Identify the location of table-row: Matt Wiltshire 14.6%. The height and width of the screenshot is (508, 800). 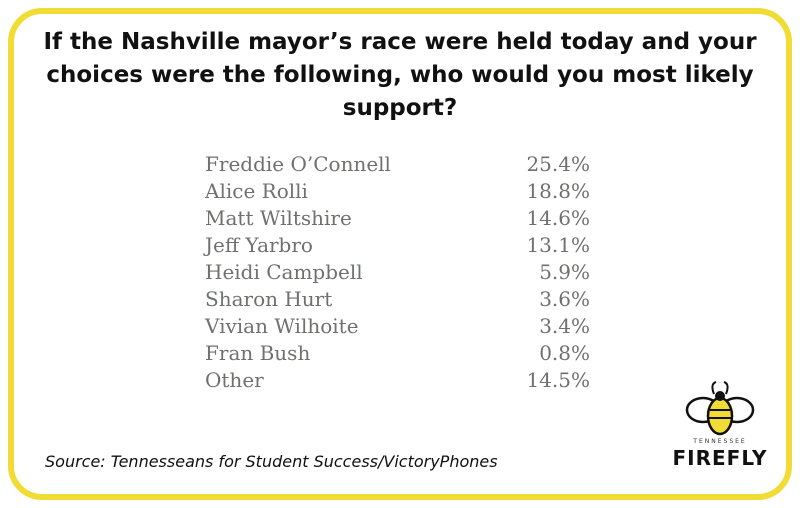
(397, 218).